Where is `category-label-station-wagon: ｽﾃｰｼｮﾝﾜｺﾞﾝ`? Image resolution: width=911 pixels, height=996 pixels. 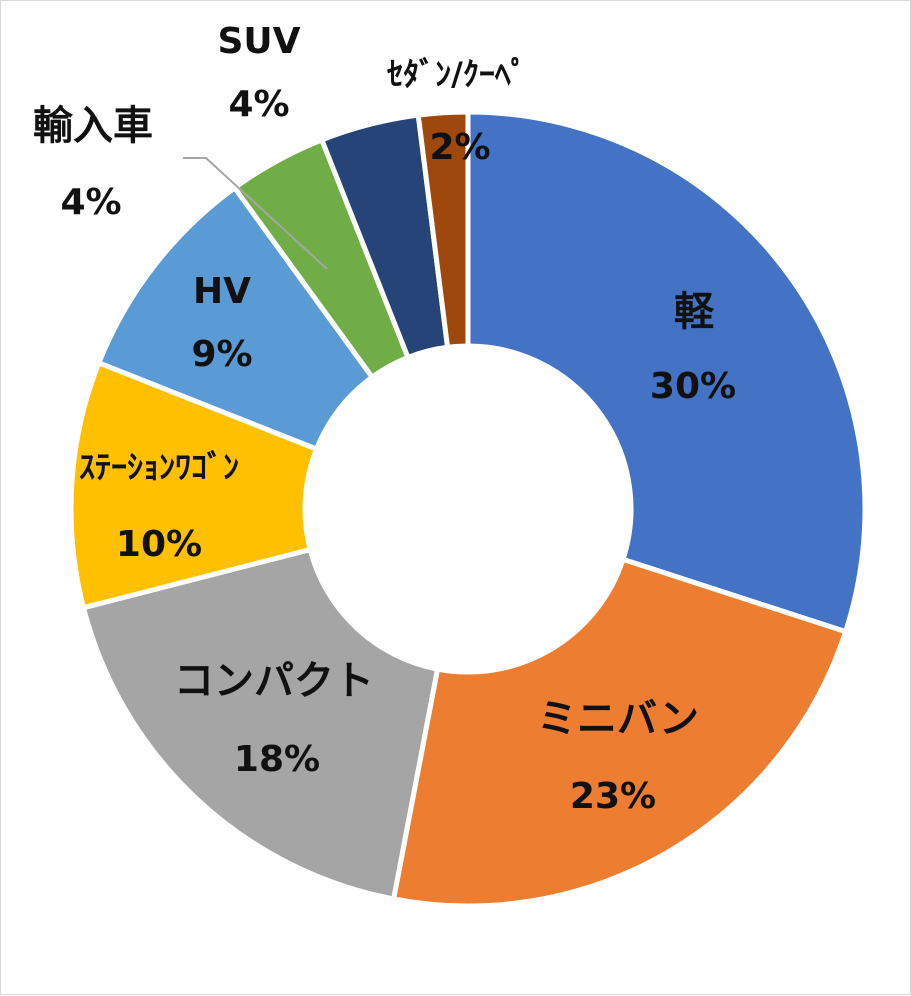 category-label-station-wagon: ｽﾃｰｼｮﾝﾜｺﾞﾝ is located at coordinates (159, 467).